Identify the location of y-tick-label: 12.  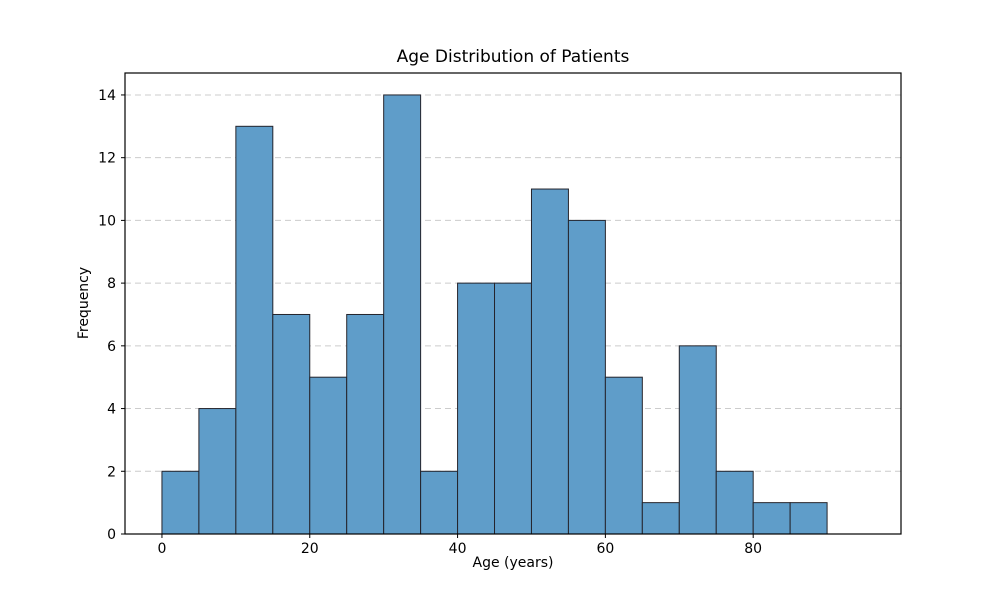
(107, 159).